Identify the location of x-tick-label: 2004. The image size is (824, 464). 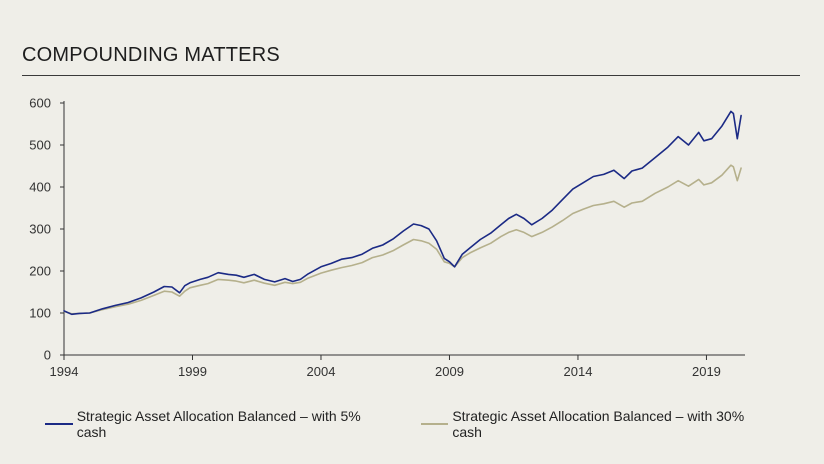
(321, 371).